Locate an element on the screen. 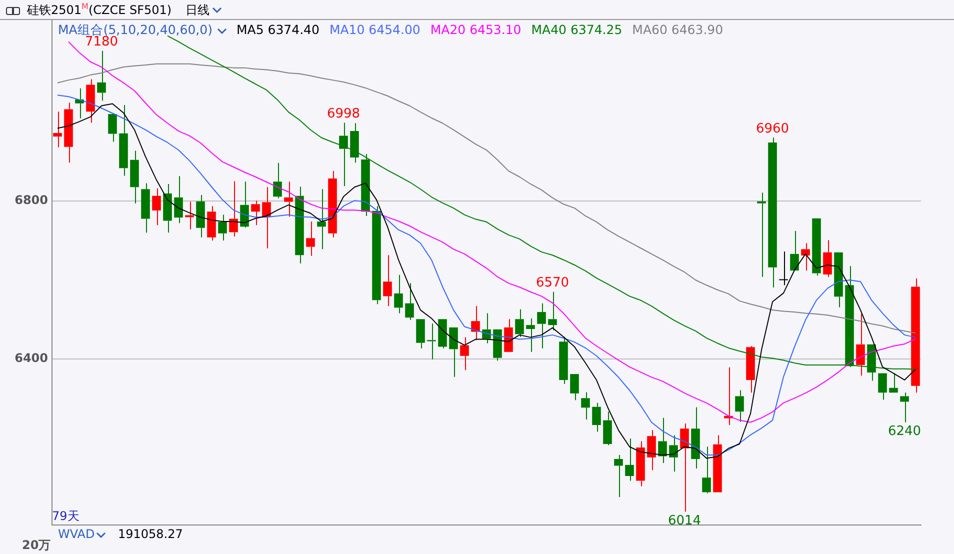 The image size is (954, 554). chart-subtitle: 日线 is located at coordinates (198, 10).